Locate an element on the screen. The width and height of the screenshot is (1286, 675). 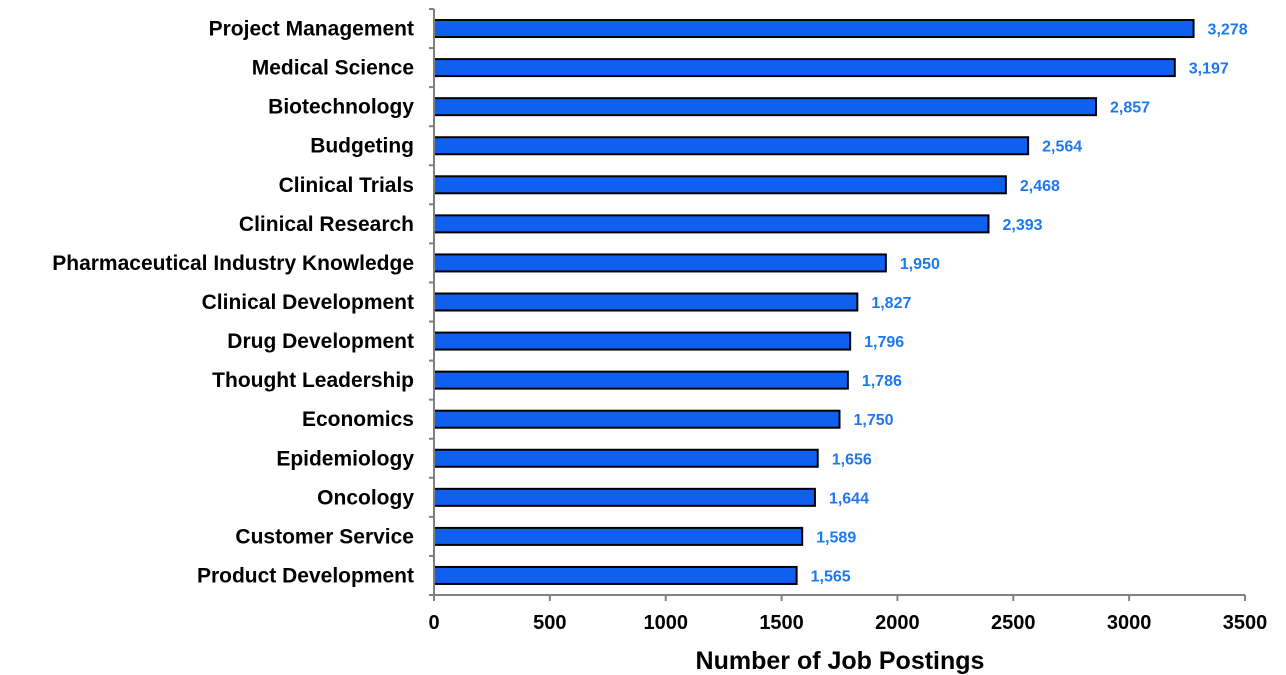
data-label: 1,589 is located at coordinates (836, 537).